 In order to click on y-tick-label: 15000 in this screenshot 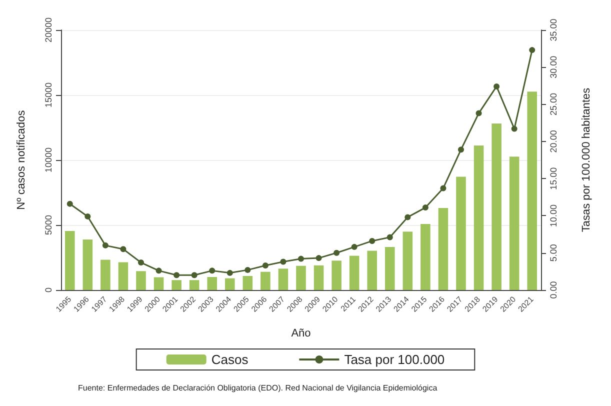, I will do `click(49, 95)`.